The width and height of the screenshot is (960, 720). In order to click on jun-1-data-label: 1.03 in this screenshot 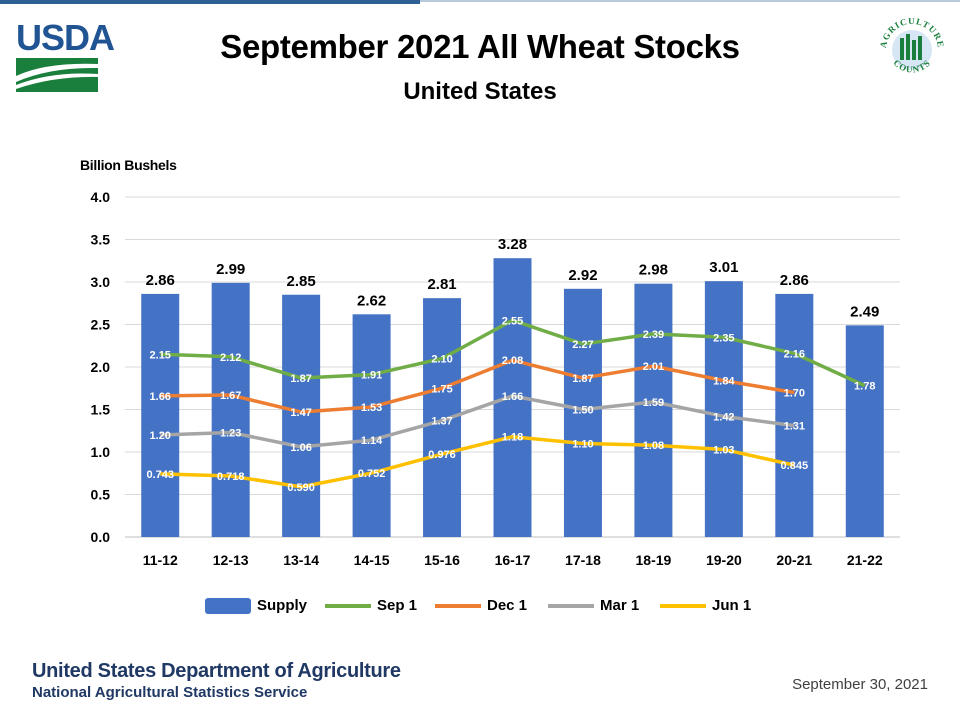, I will do `click(723, 450)`.